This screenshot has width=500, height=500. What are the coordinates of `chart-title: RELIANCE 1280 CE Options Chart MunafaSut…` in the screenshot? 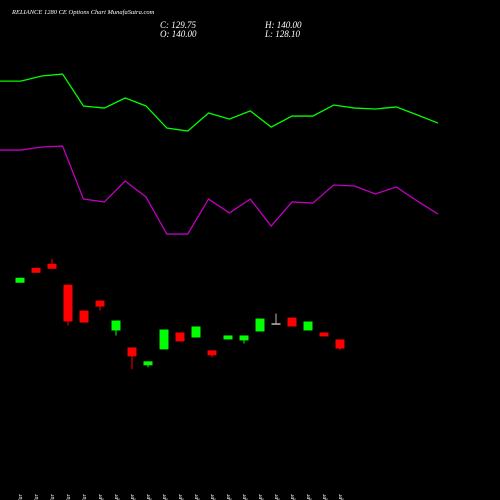 It's located at (83, 12).